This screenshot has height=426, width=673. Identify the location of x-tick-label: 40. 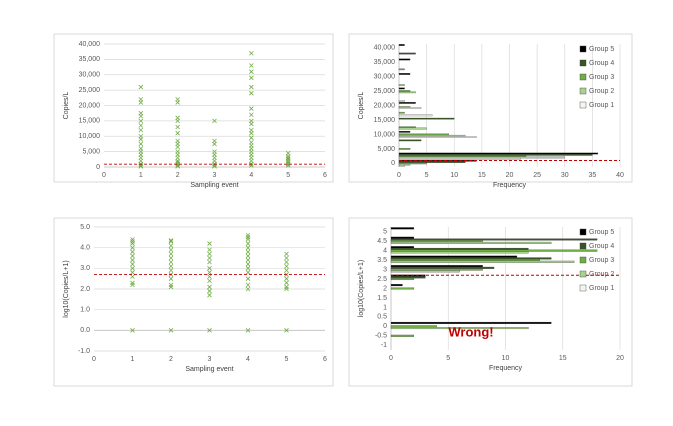
(620, 175).